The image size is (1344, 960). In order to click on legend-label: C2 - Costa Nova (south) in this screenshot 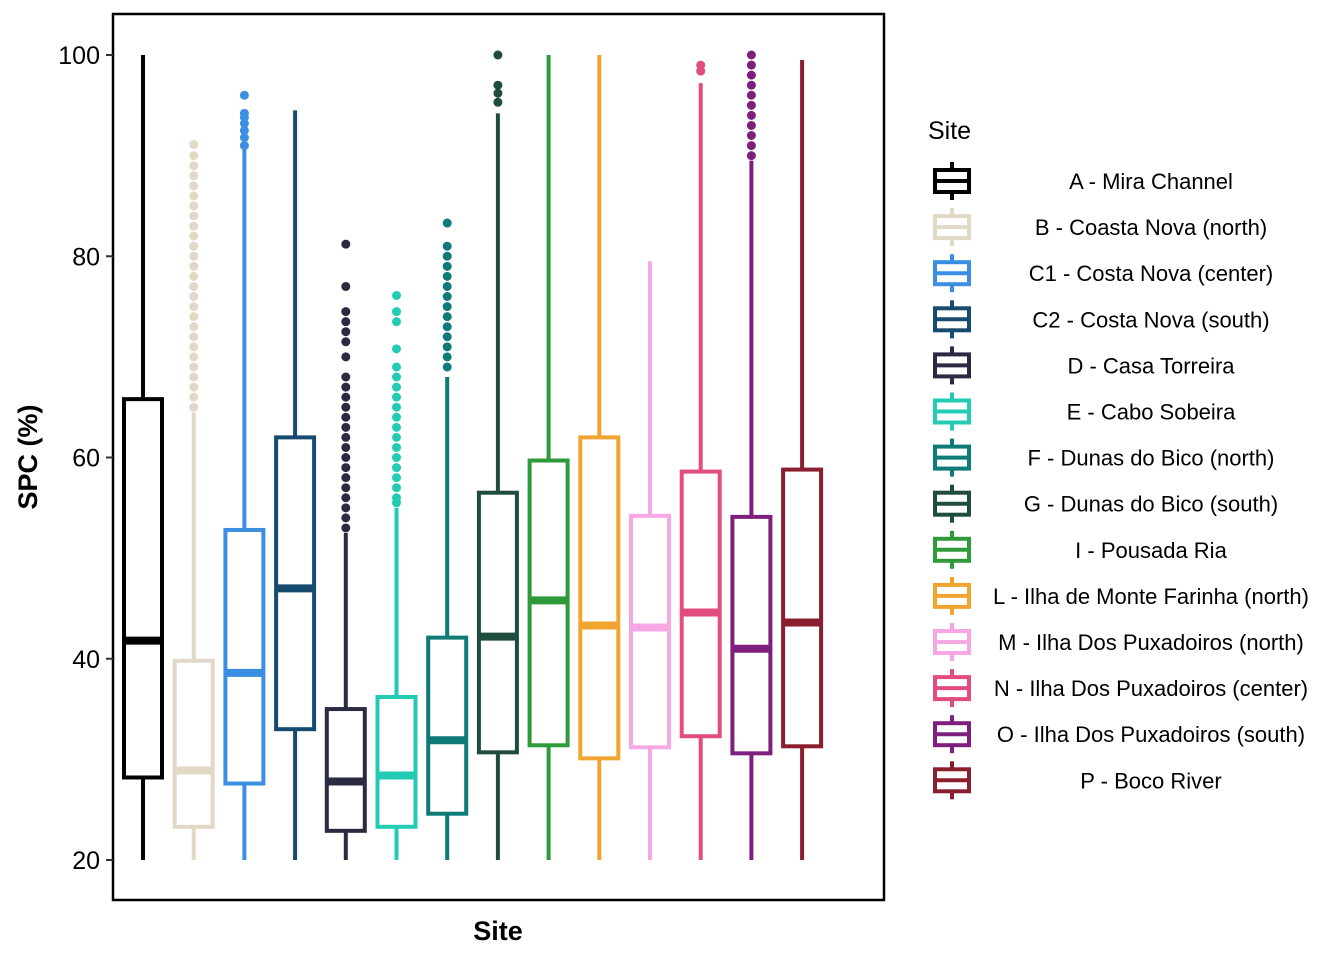, I will do `click(1150, 319)`.